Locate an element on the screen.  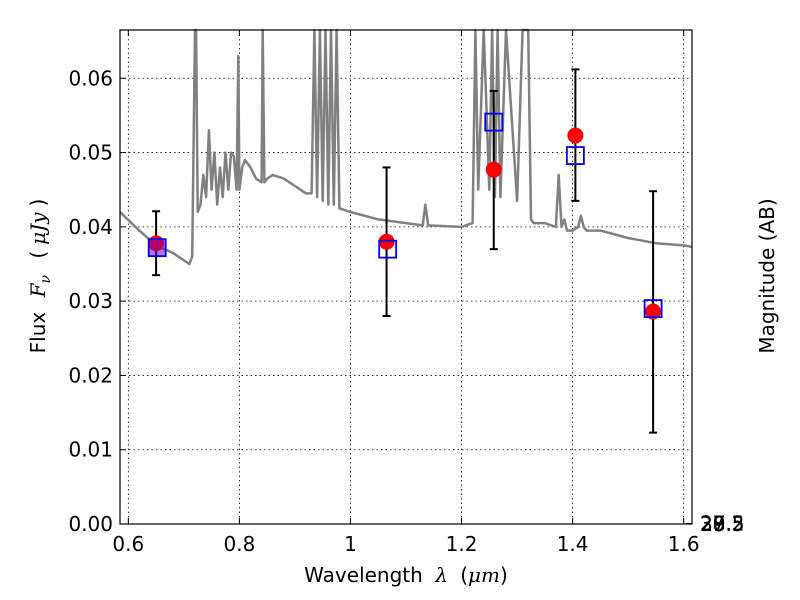
y2-axis-title: Magnitude (AB) is located at coordinates (767, 275).